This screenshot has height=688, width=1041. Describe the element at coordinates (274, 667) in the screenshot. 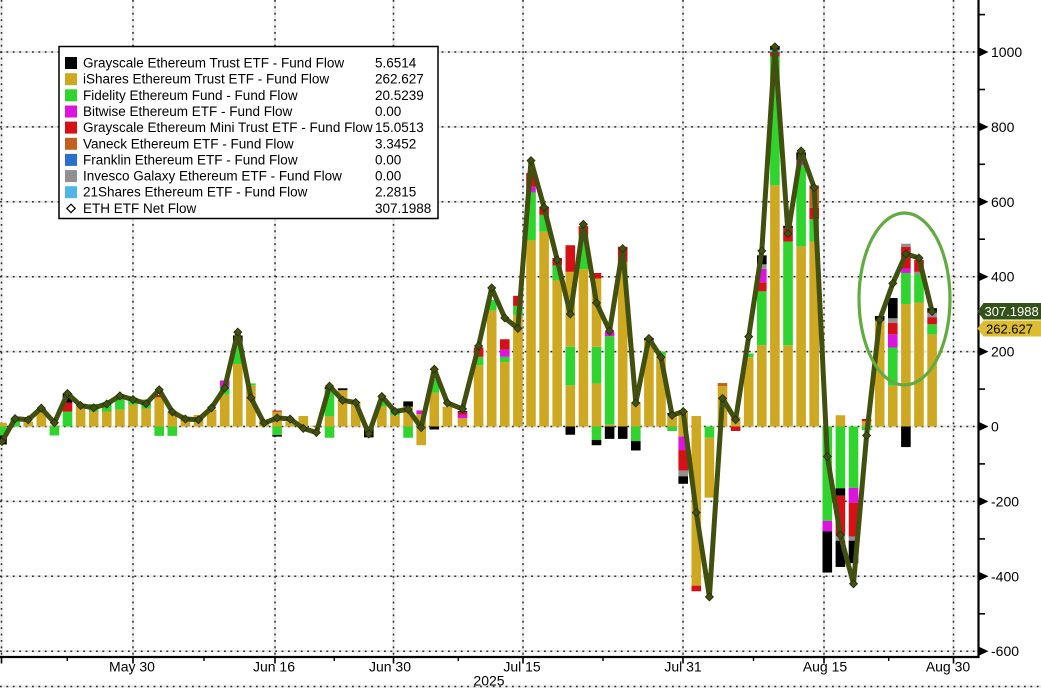

I see `svg-text: Jun 16` at that location.